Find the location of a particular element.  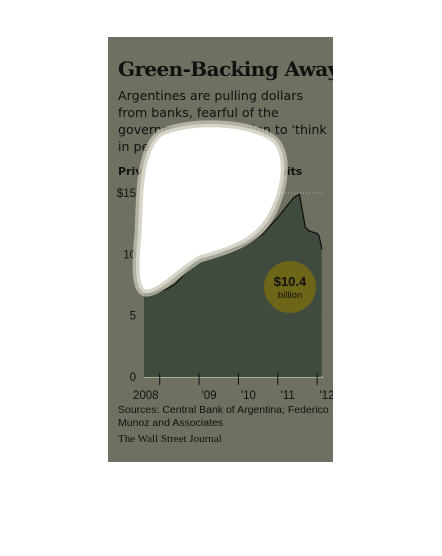

credit-note: The Wall Street Journal is located at coordinates (170, 439).